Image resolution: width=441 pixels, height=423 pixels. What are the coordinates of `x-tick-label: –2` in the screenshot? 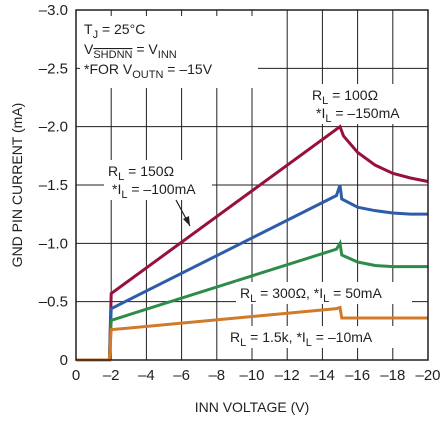 It's located at (111, 375).